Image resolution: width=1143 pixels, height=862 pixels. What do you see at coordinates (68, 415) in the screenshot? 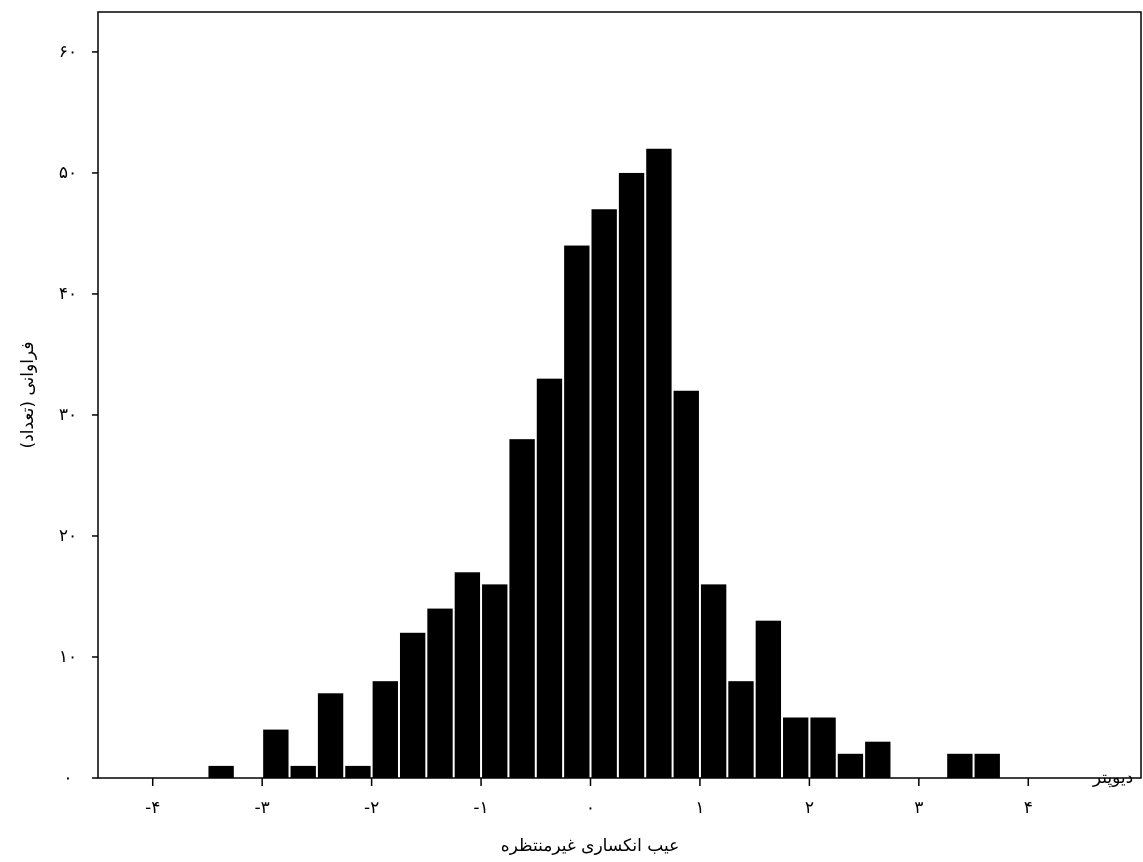
I see `y-tick-label: ۳۰` at bounding box center [68, 415].